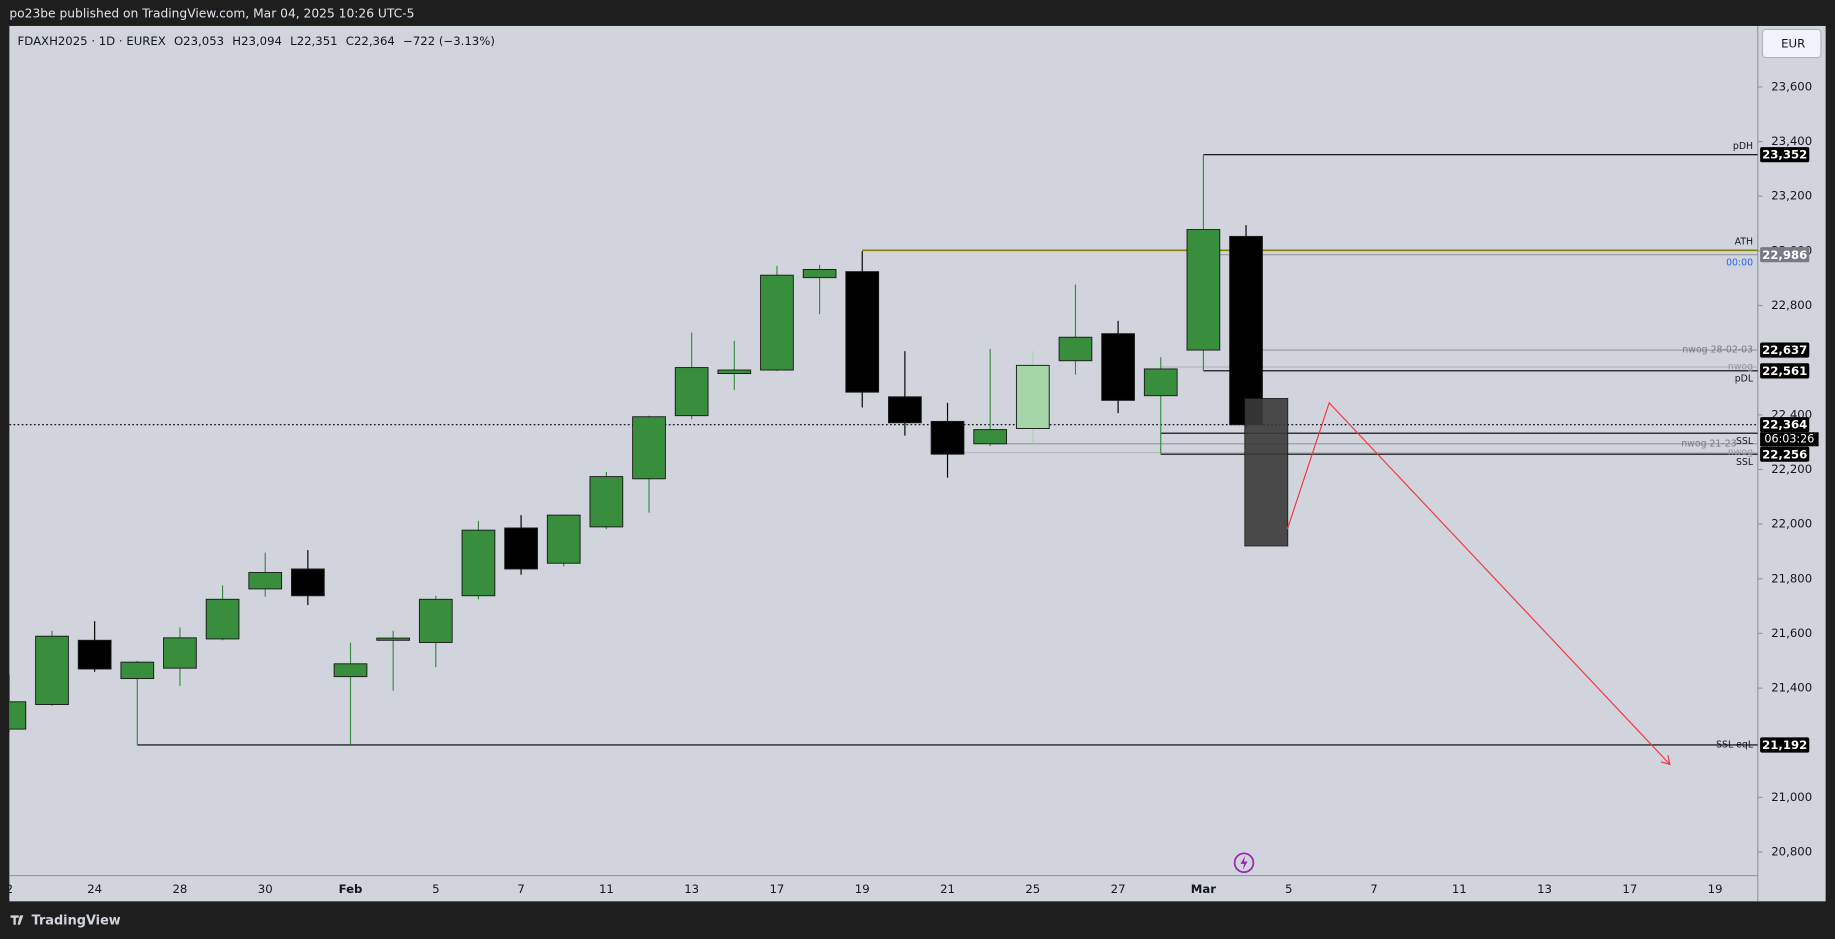 This screenshot has height=939, width=1835. What do you see at coordinates (1735, 744) in the screenshot?
I see `level-label: SSL eqL` at bounding box center [1735, 744].